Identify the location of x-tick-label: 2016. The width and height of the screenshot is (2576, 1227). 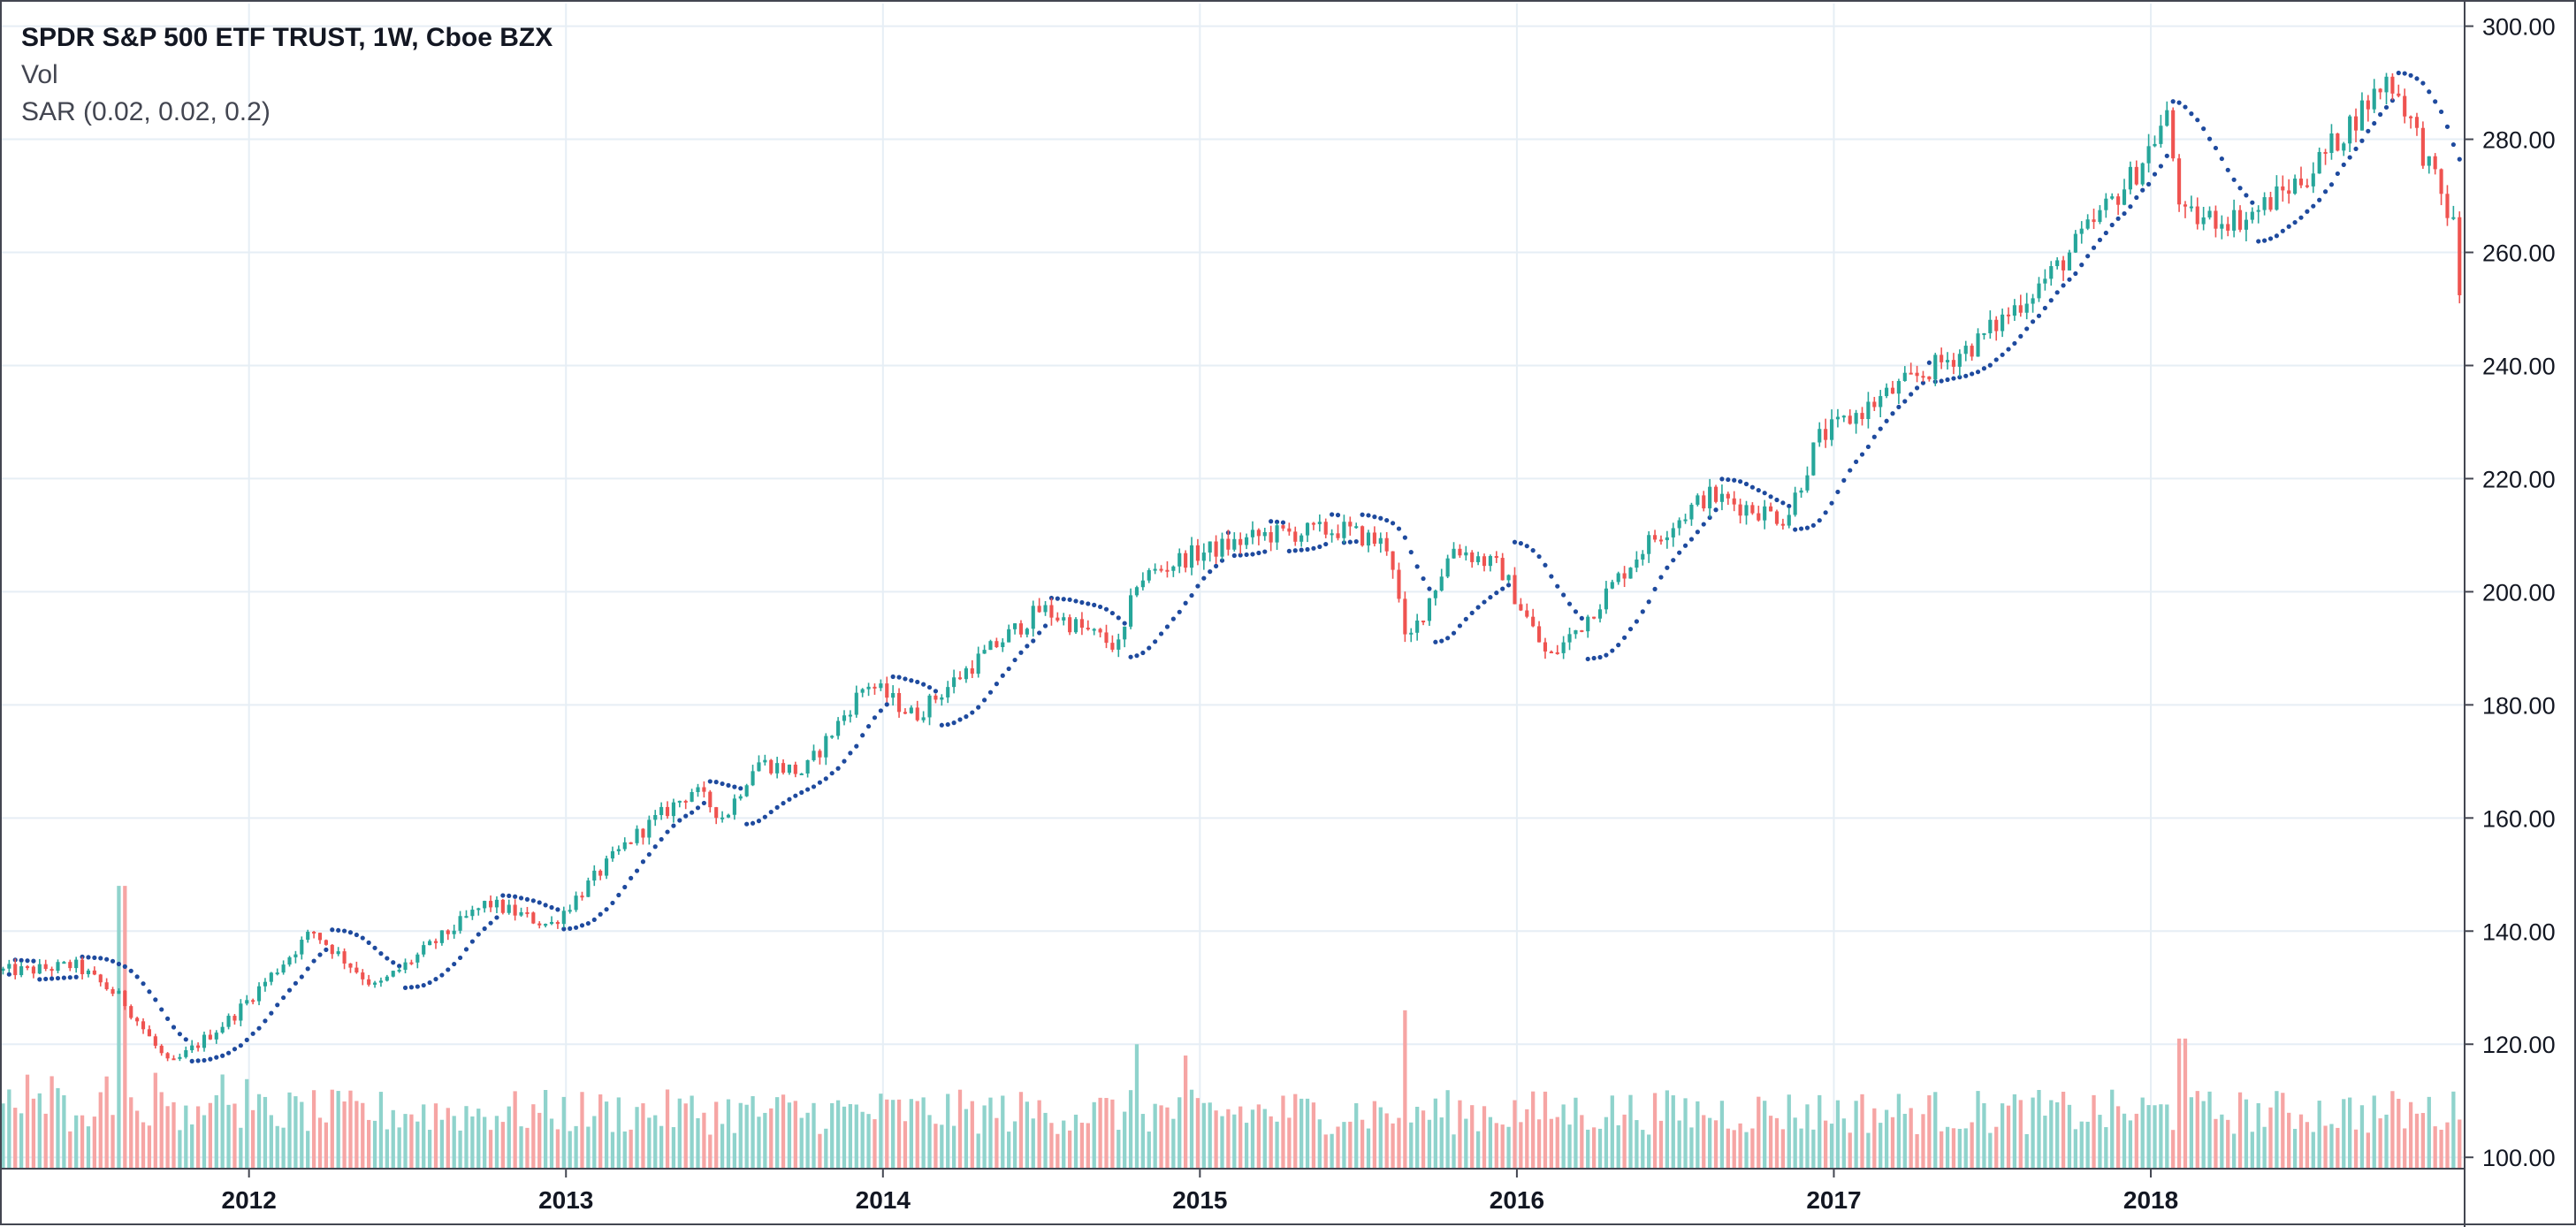
(1517, 1200).